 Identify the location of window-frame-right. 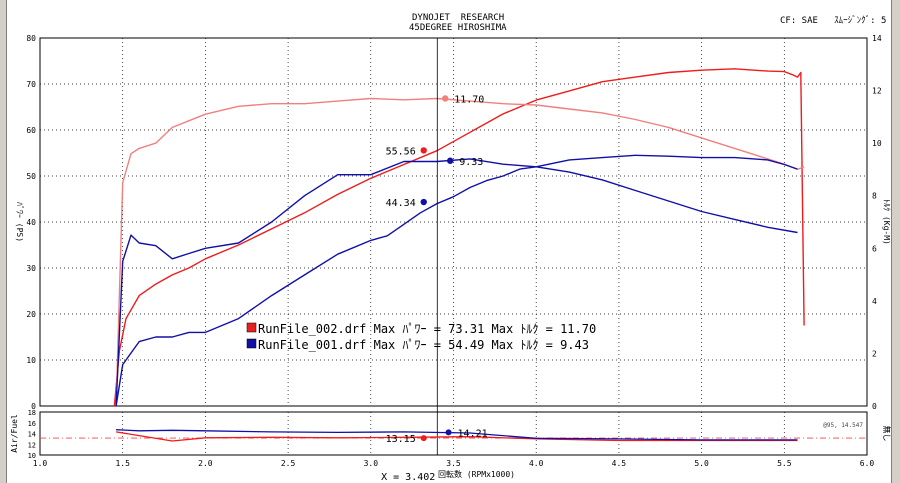
(895, 241).